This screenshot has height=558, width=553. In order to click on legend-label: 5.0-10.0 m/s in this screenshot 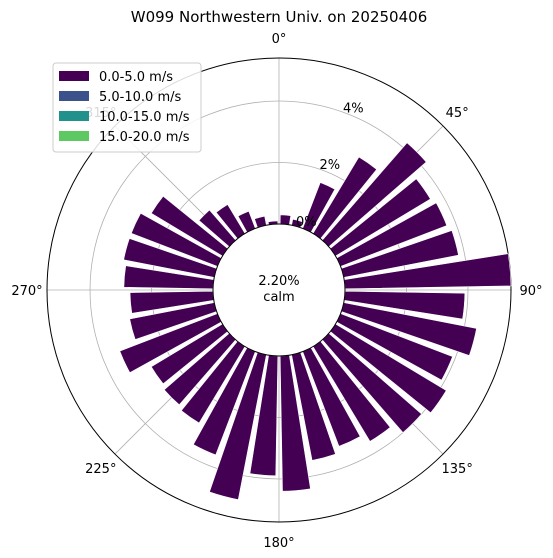, I will do `click(140, 97)`.